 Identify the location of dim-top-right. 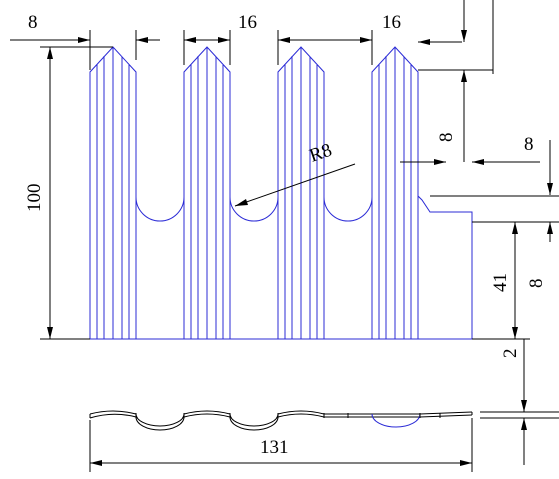
(456, 37).